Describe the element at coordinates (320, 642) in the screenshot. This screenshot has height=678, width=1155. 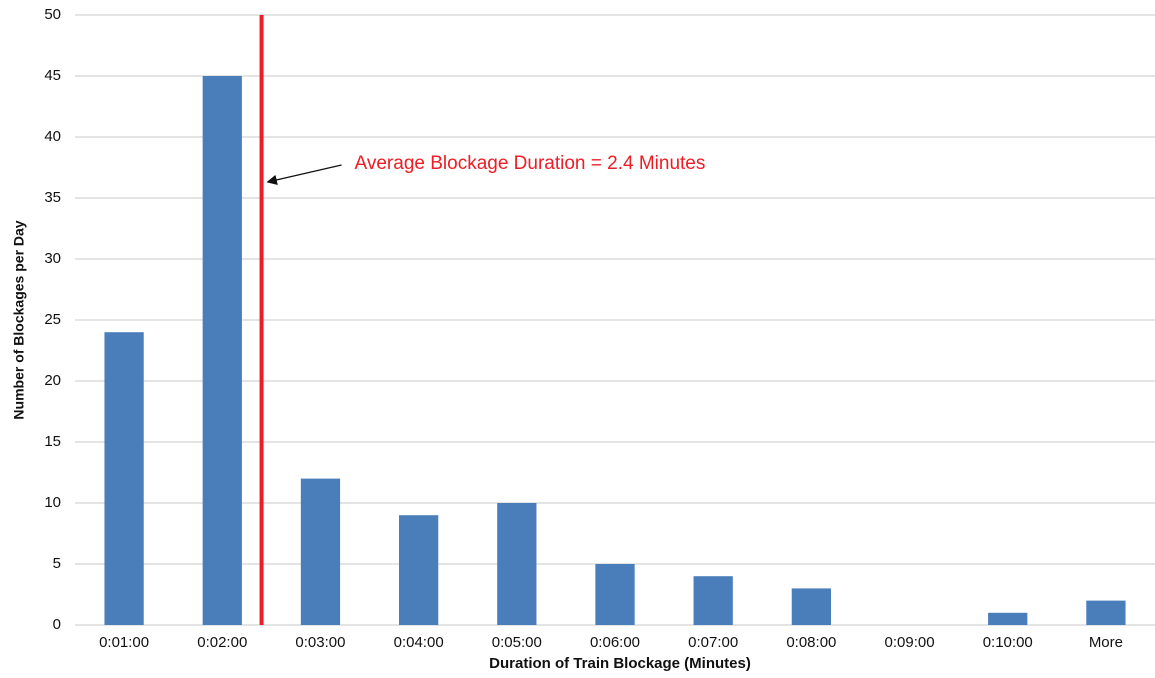
I see `x-tick-label: 0:03:00` at that location.